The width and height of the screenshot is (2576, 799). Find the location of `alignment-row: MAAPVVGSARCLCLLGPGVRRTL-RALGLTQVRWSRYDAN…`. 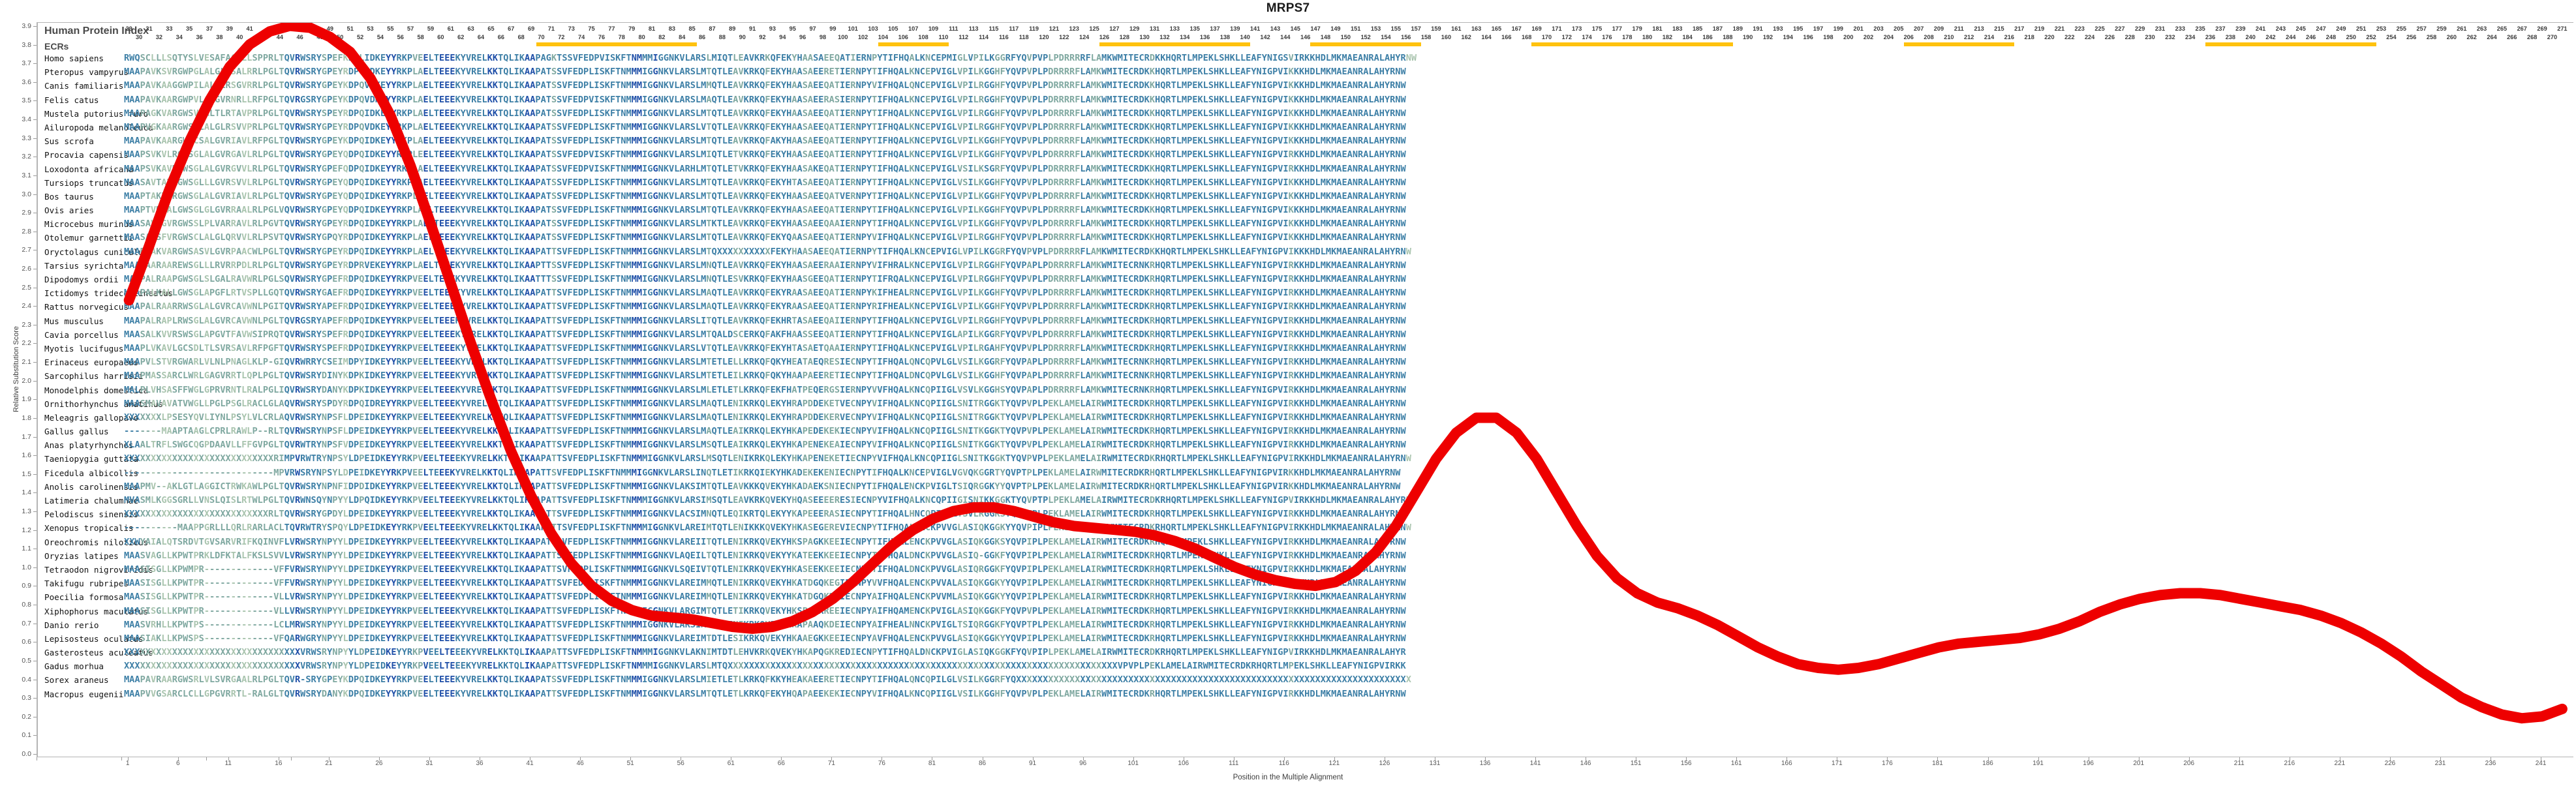

alignment-row: MAAPVVGSARCLCLLGPGVRRTL-RALGLTQVRWSRYDAN… is located at coordinates (775, 694).